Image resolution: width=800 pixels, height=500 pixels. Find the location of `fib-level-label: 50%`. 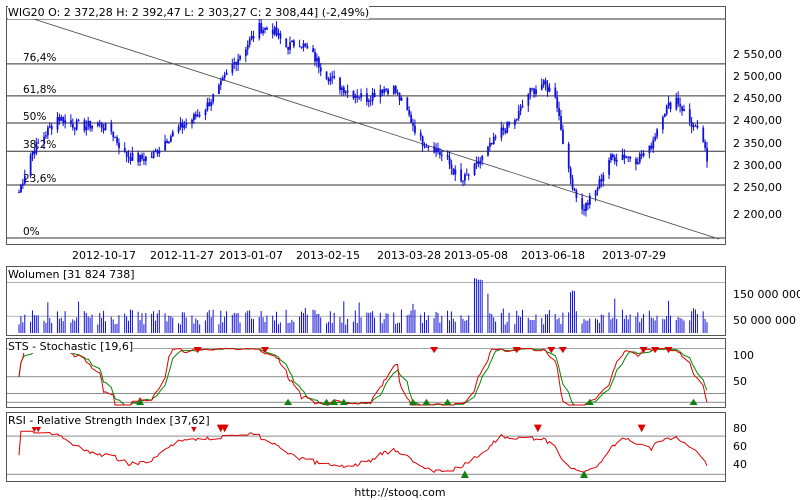

fib-level-label: 50% is located at coordinates (34, 117).